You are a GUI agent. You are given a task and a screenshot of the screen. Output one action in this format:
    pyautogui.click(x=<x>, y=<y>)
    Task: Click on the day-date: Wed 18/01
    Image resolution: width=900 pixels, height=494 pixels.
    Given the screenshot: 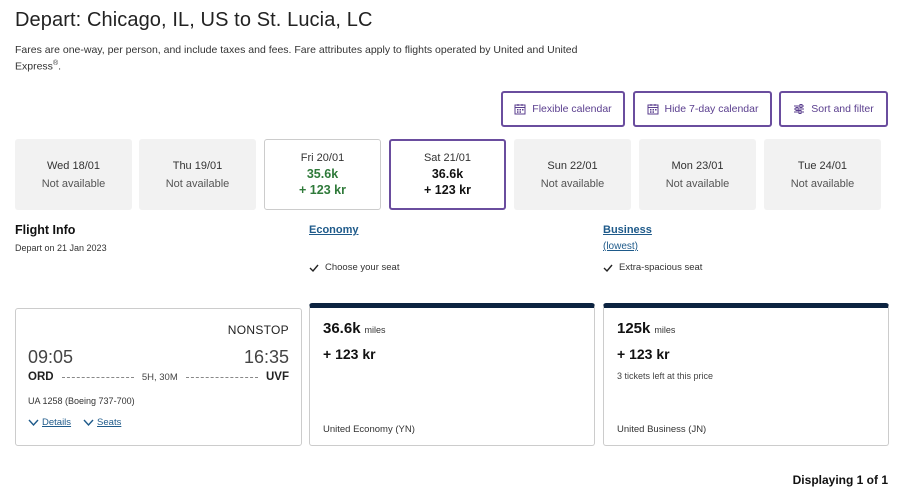 What is the action you would take?
    pyautogui.click(x=73, y=165)
    